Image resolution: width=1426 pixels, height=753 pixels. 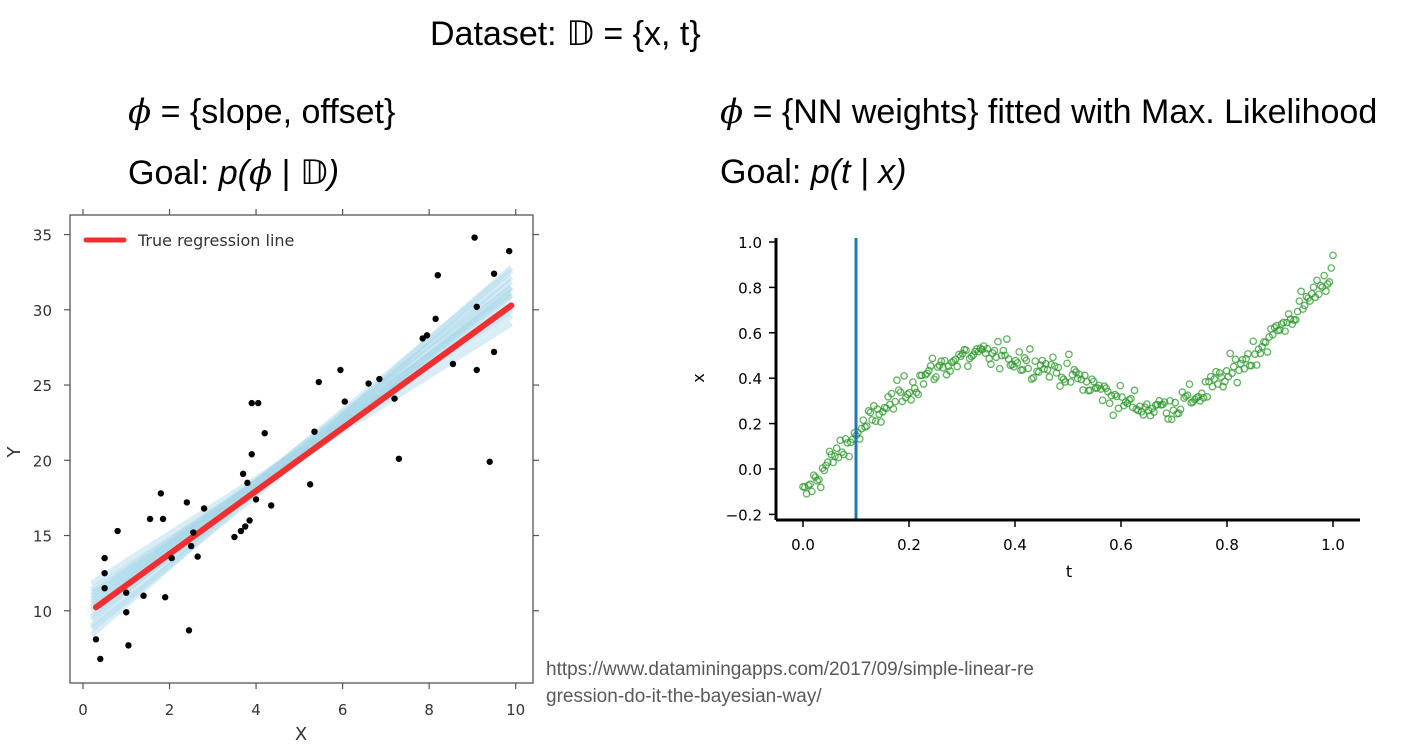 I want to click on left-goal-phi: ϕ, so click(x=260, y=173).